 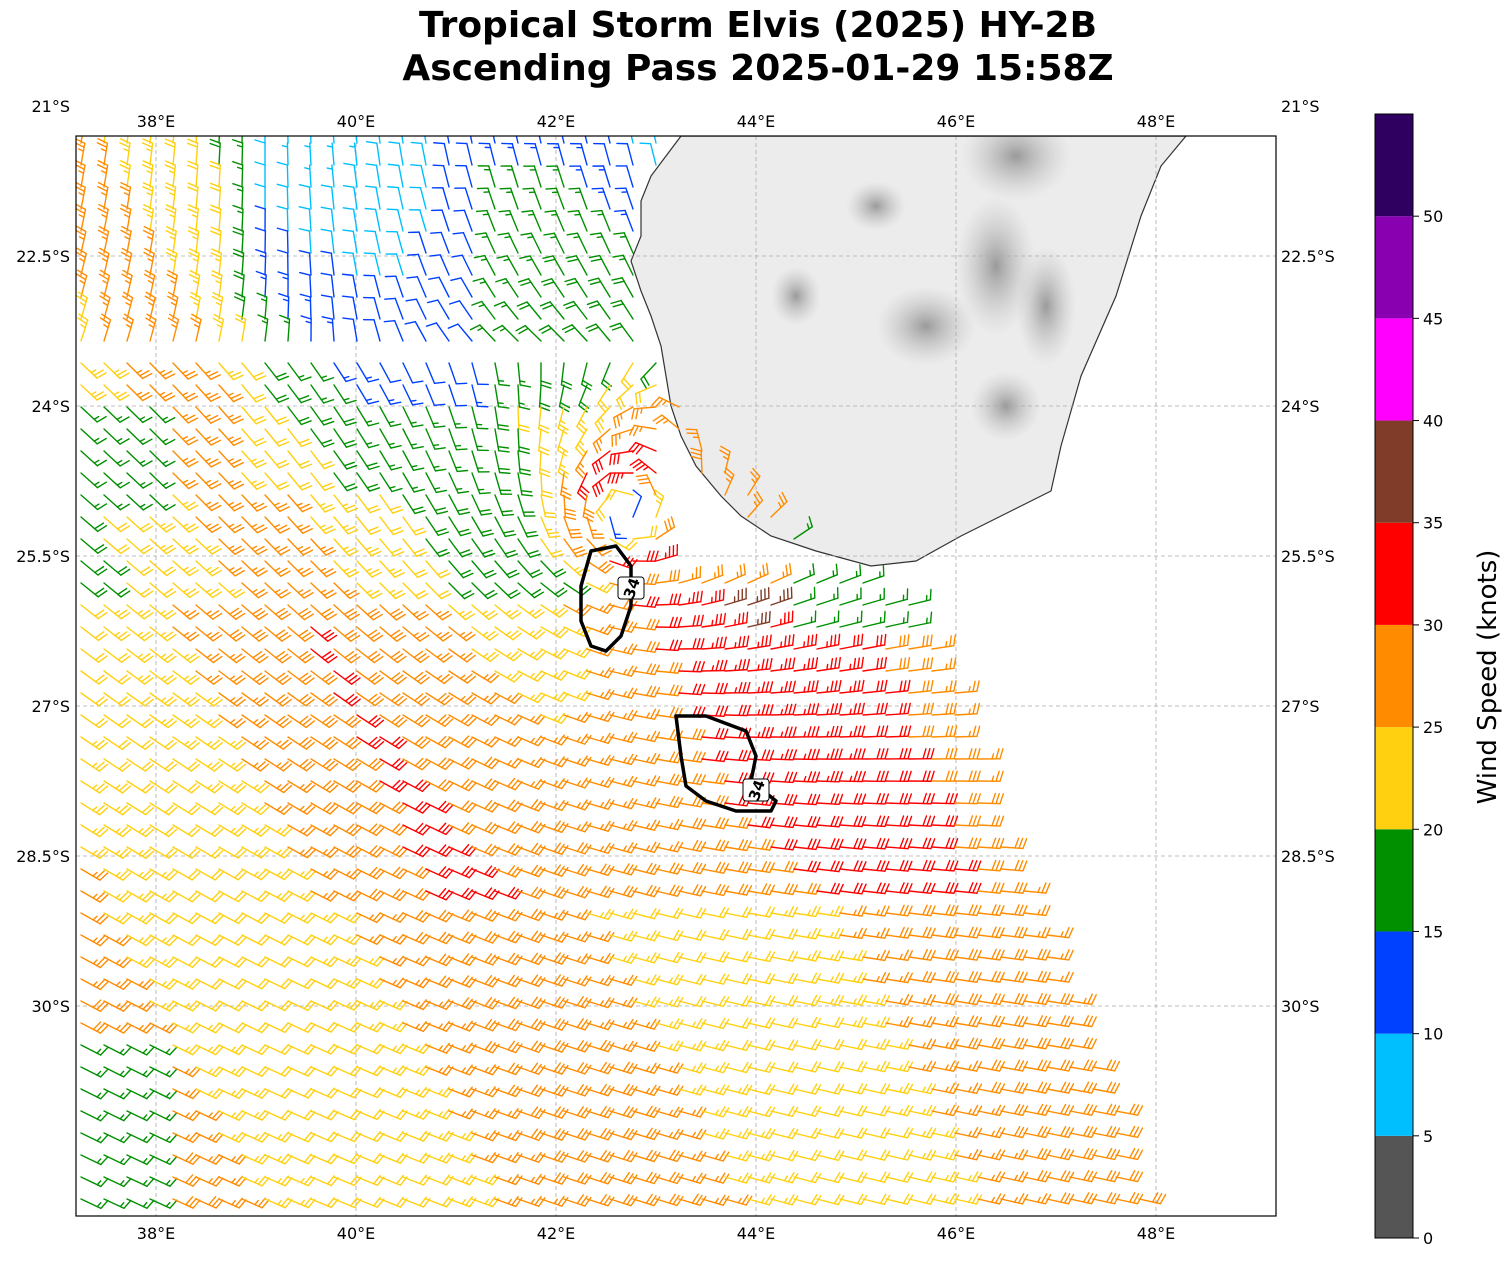 What do you see at coordinates (956, 1233) in the screenshot?
I see `lon-tick-label-bottom: 46°E` at bounding box center [956, 1233].